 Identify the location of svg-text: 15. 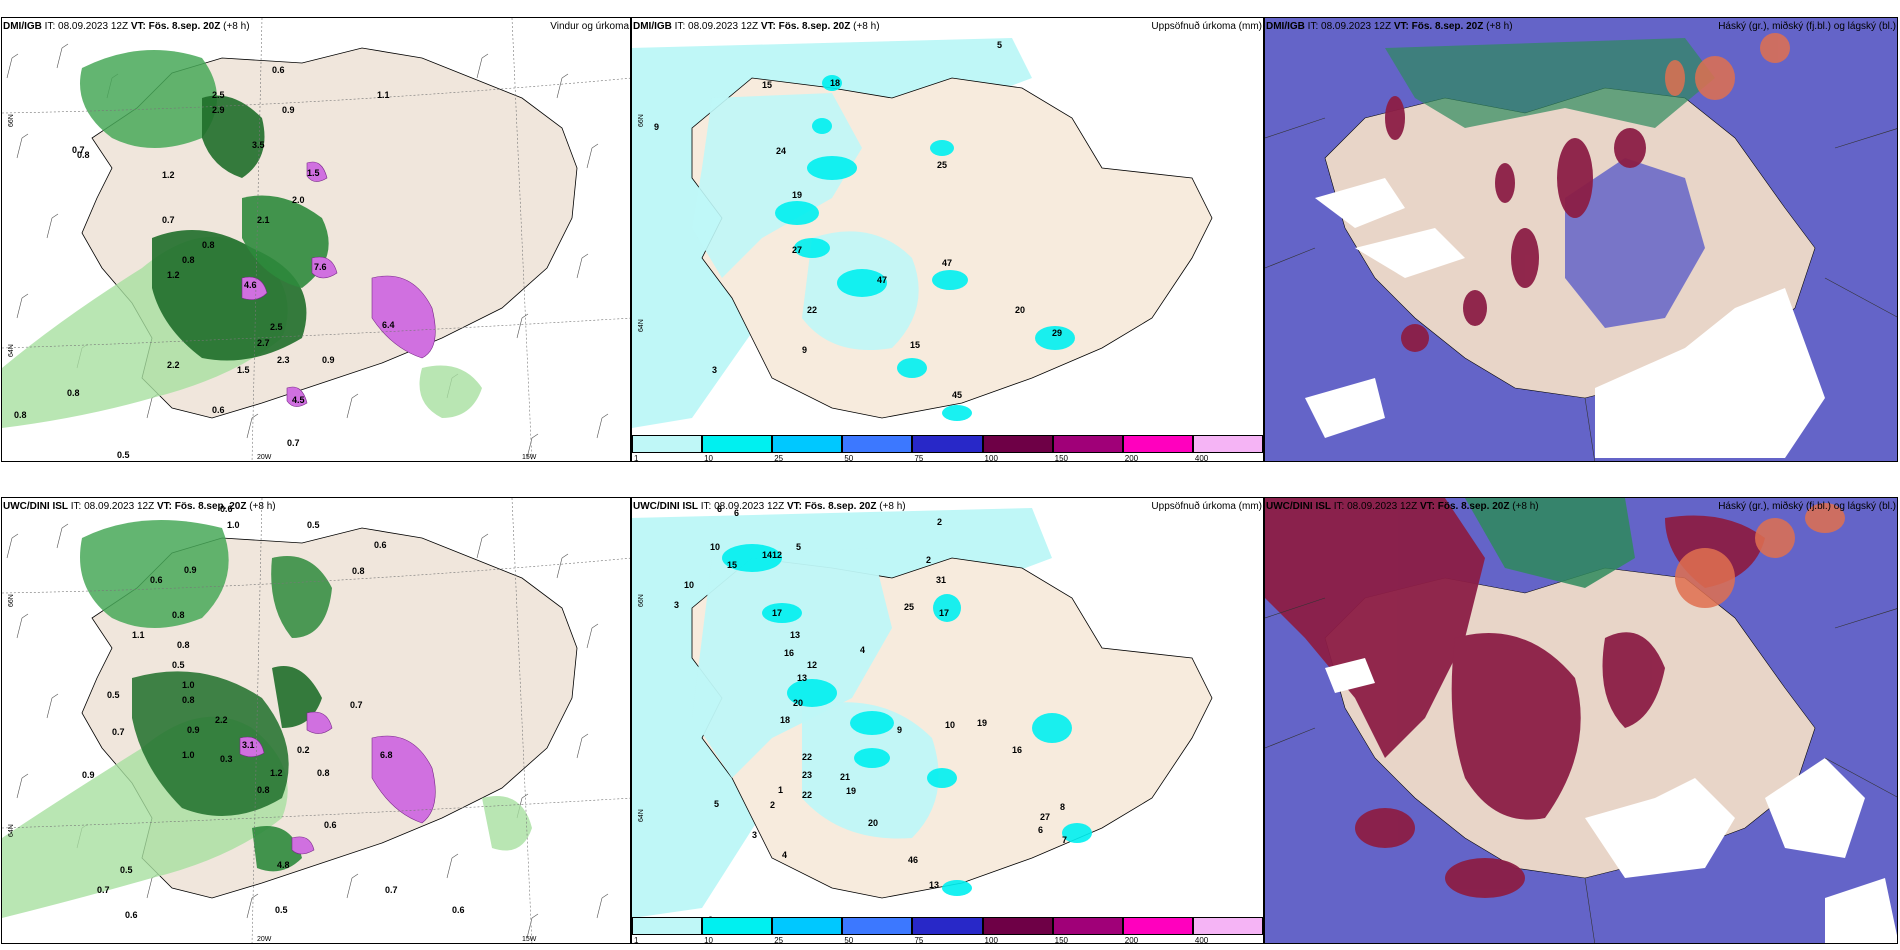
(767, 85).